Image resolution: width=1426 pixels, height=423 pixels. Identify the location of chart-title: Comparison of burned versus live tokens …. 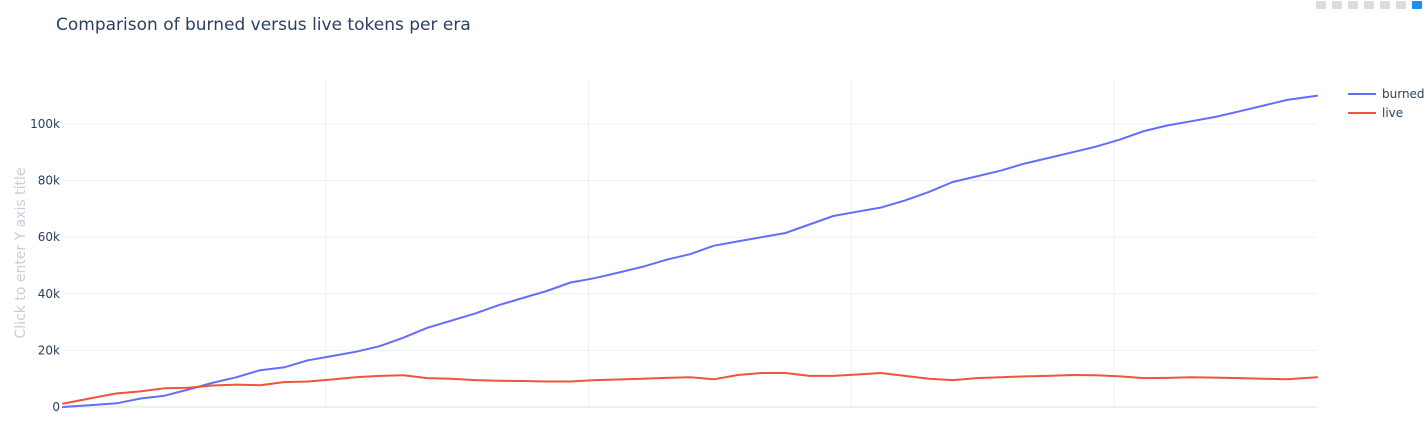
(263, 25).